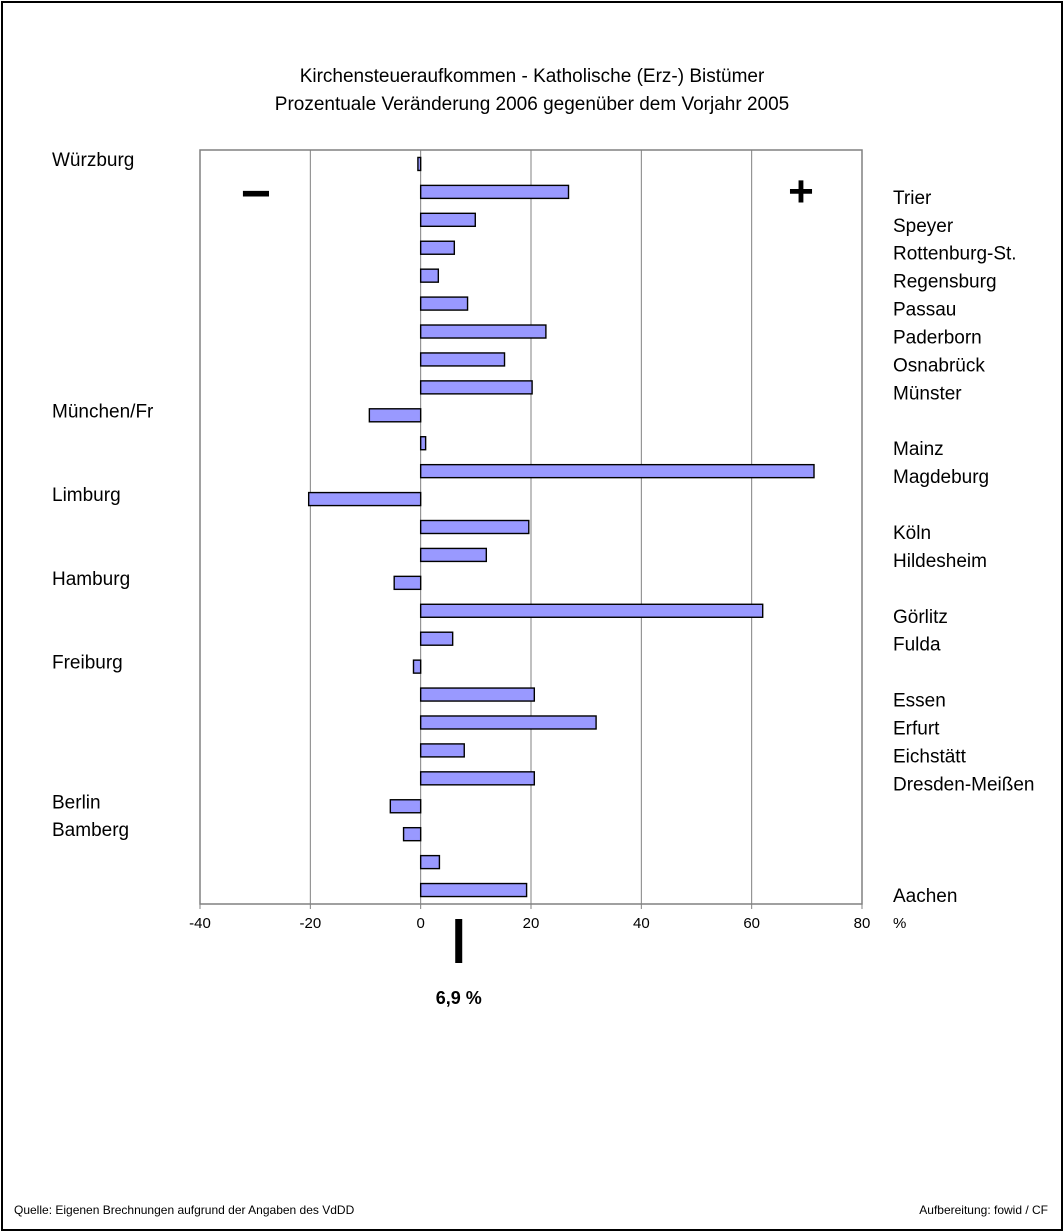 The height and width of the screenshot is (1232, 1064). What do you see at coordinates (459, 941) in the screenshot?
I see `mean-marker` at bounding box center [459, 941].